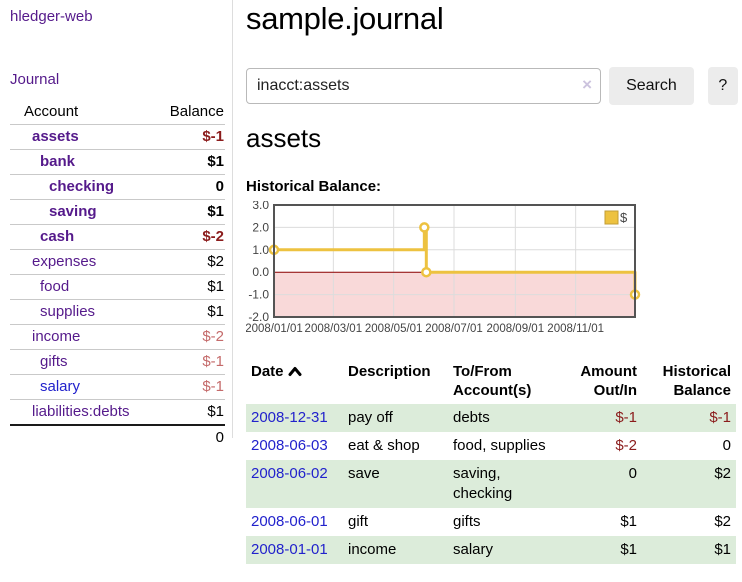 This screenshot has width=742, height=582. What do you see at coordinates (424, 86) in the screenshot?
I see `search-input` at bounding box center [424, 86].